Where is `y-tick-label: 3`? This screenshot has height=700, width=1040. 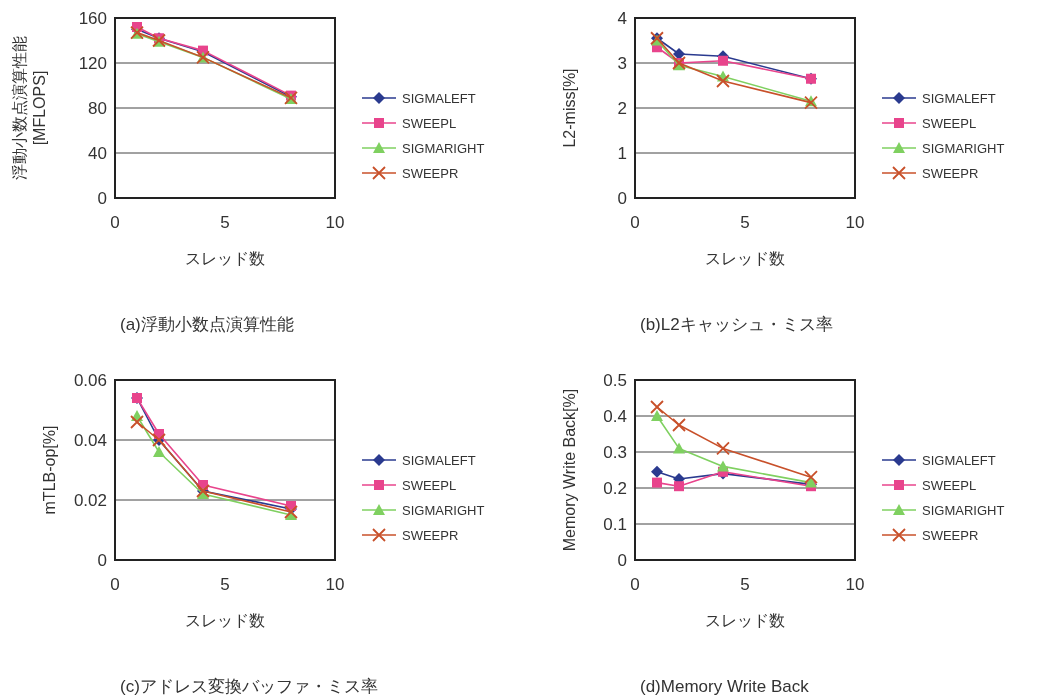
y-tick-label: 3 is located at coordinates (622, 63).